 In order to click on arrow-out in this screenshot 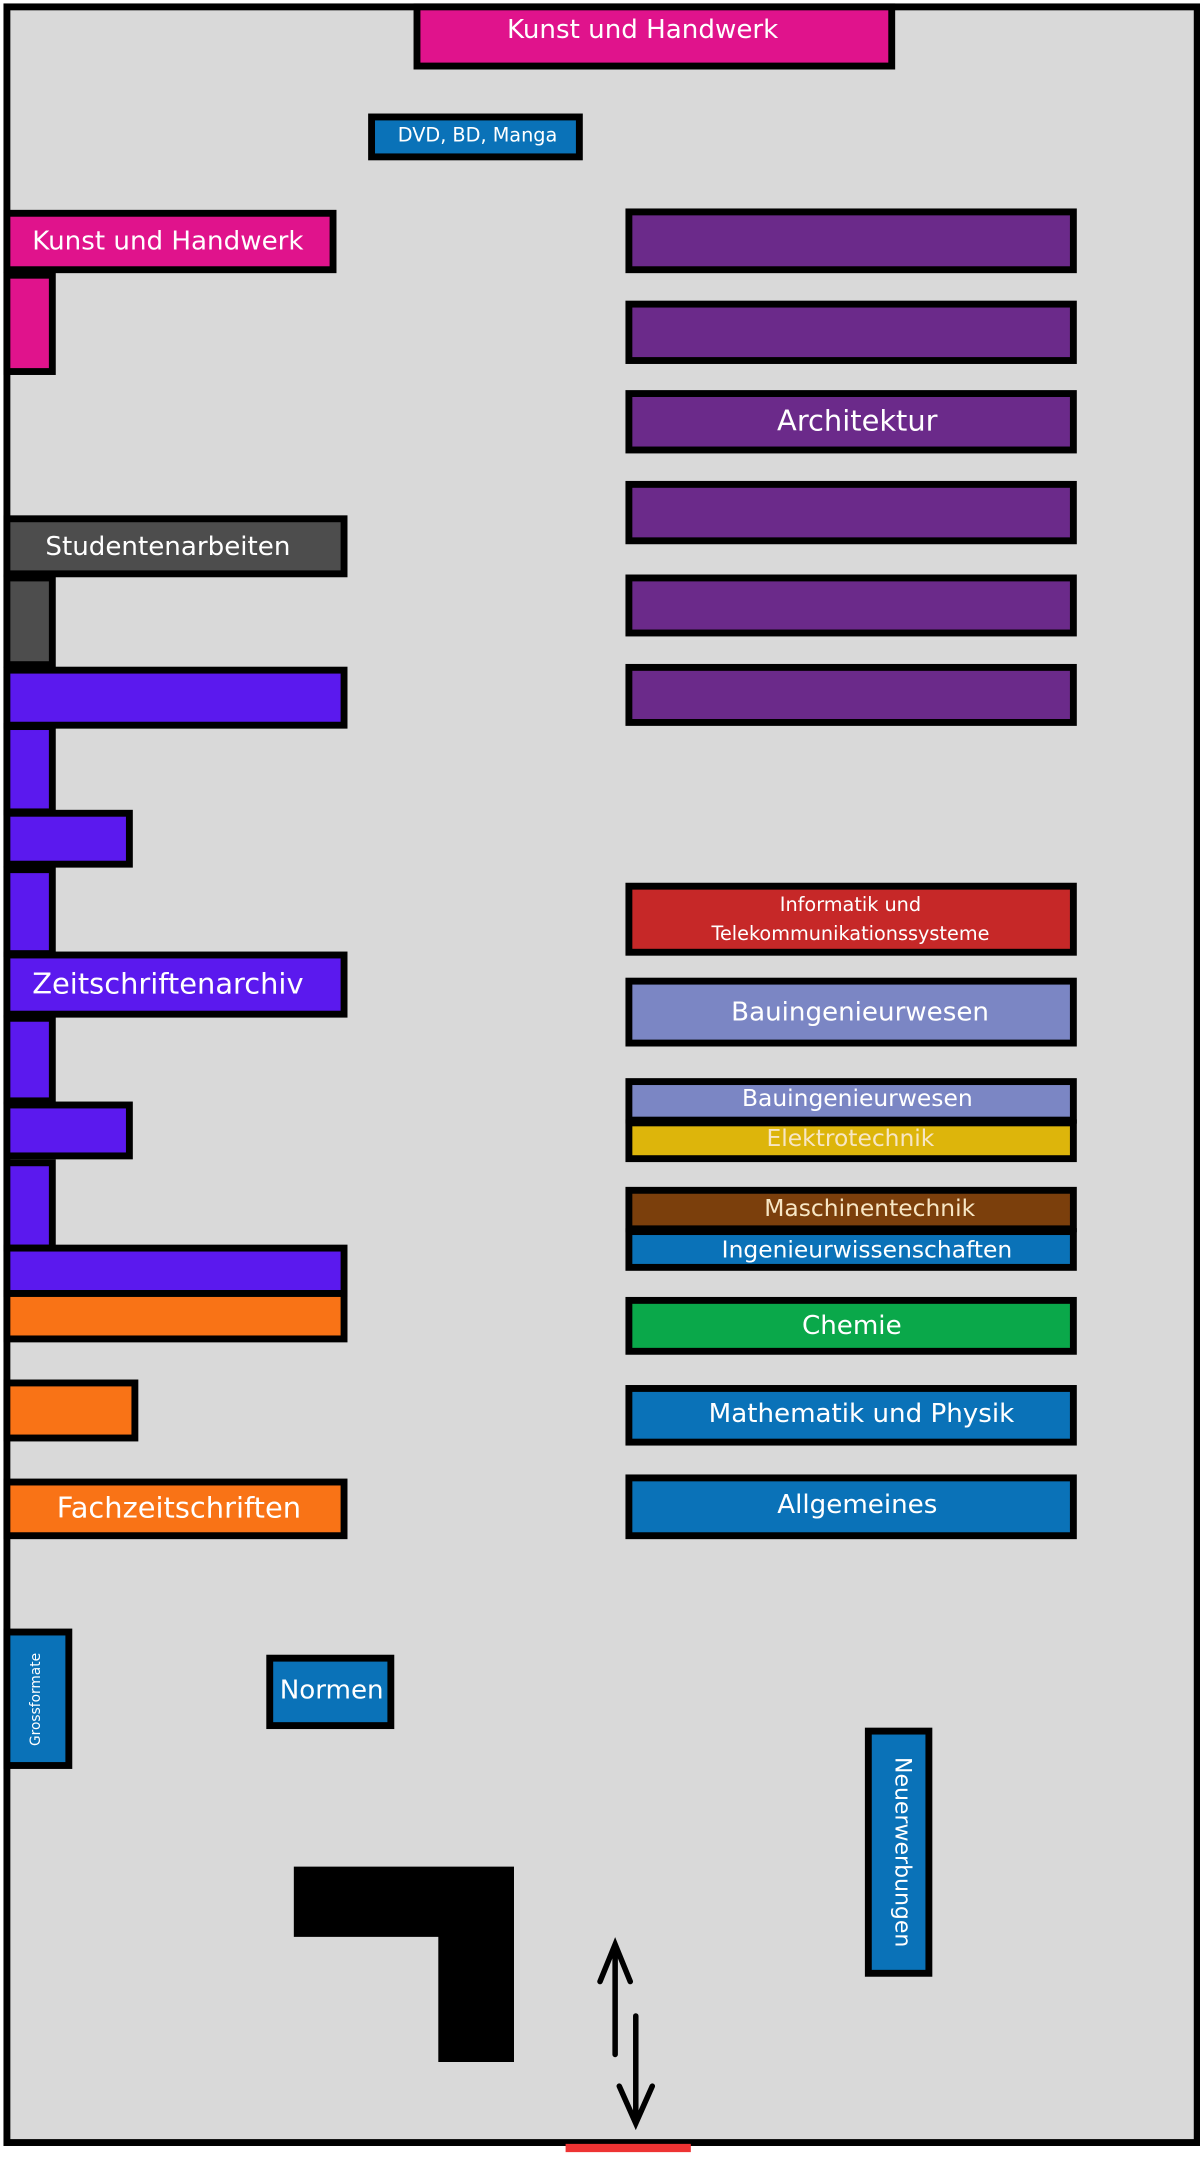, I will do `click(636, 2072)`.